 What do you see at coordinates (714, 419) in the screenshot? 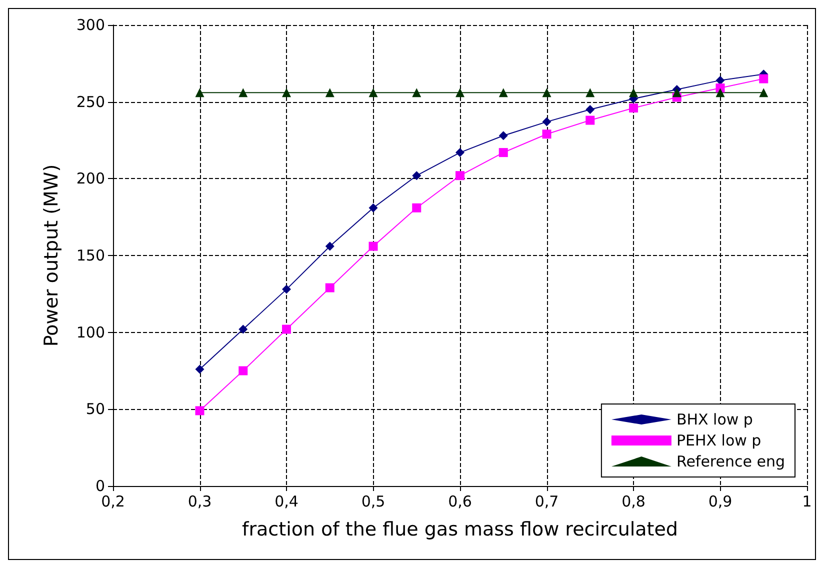
I see `legend-label: BHX low p` at bounding box center [714, 419].